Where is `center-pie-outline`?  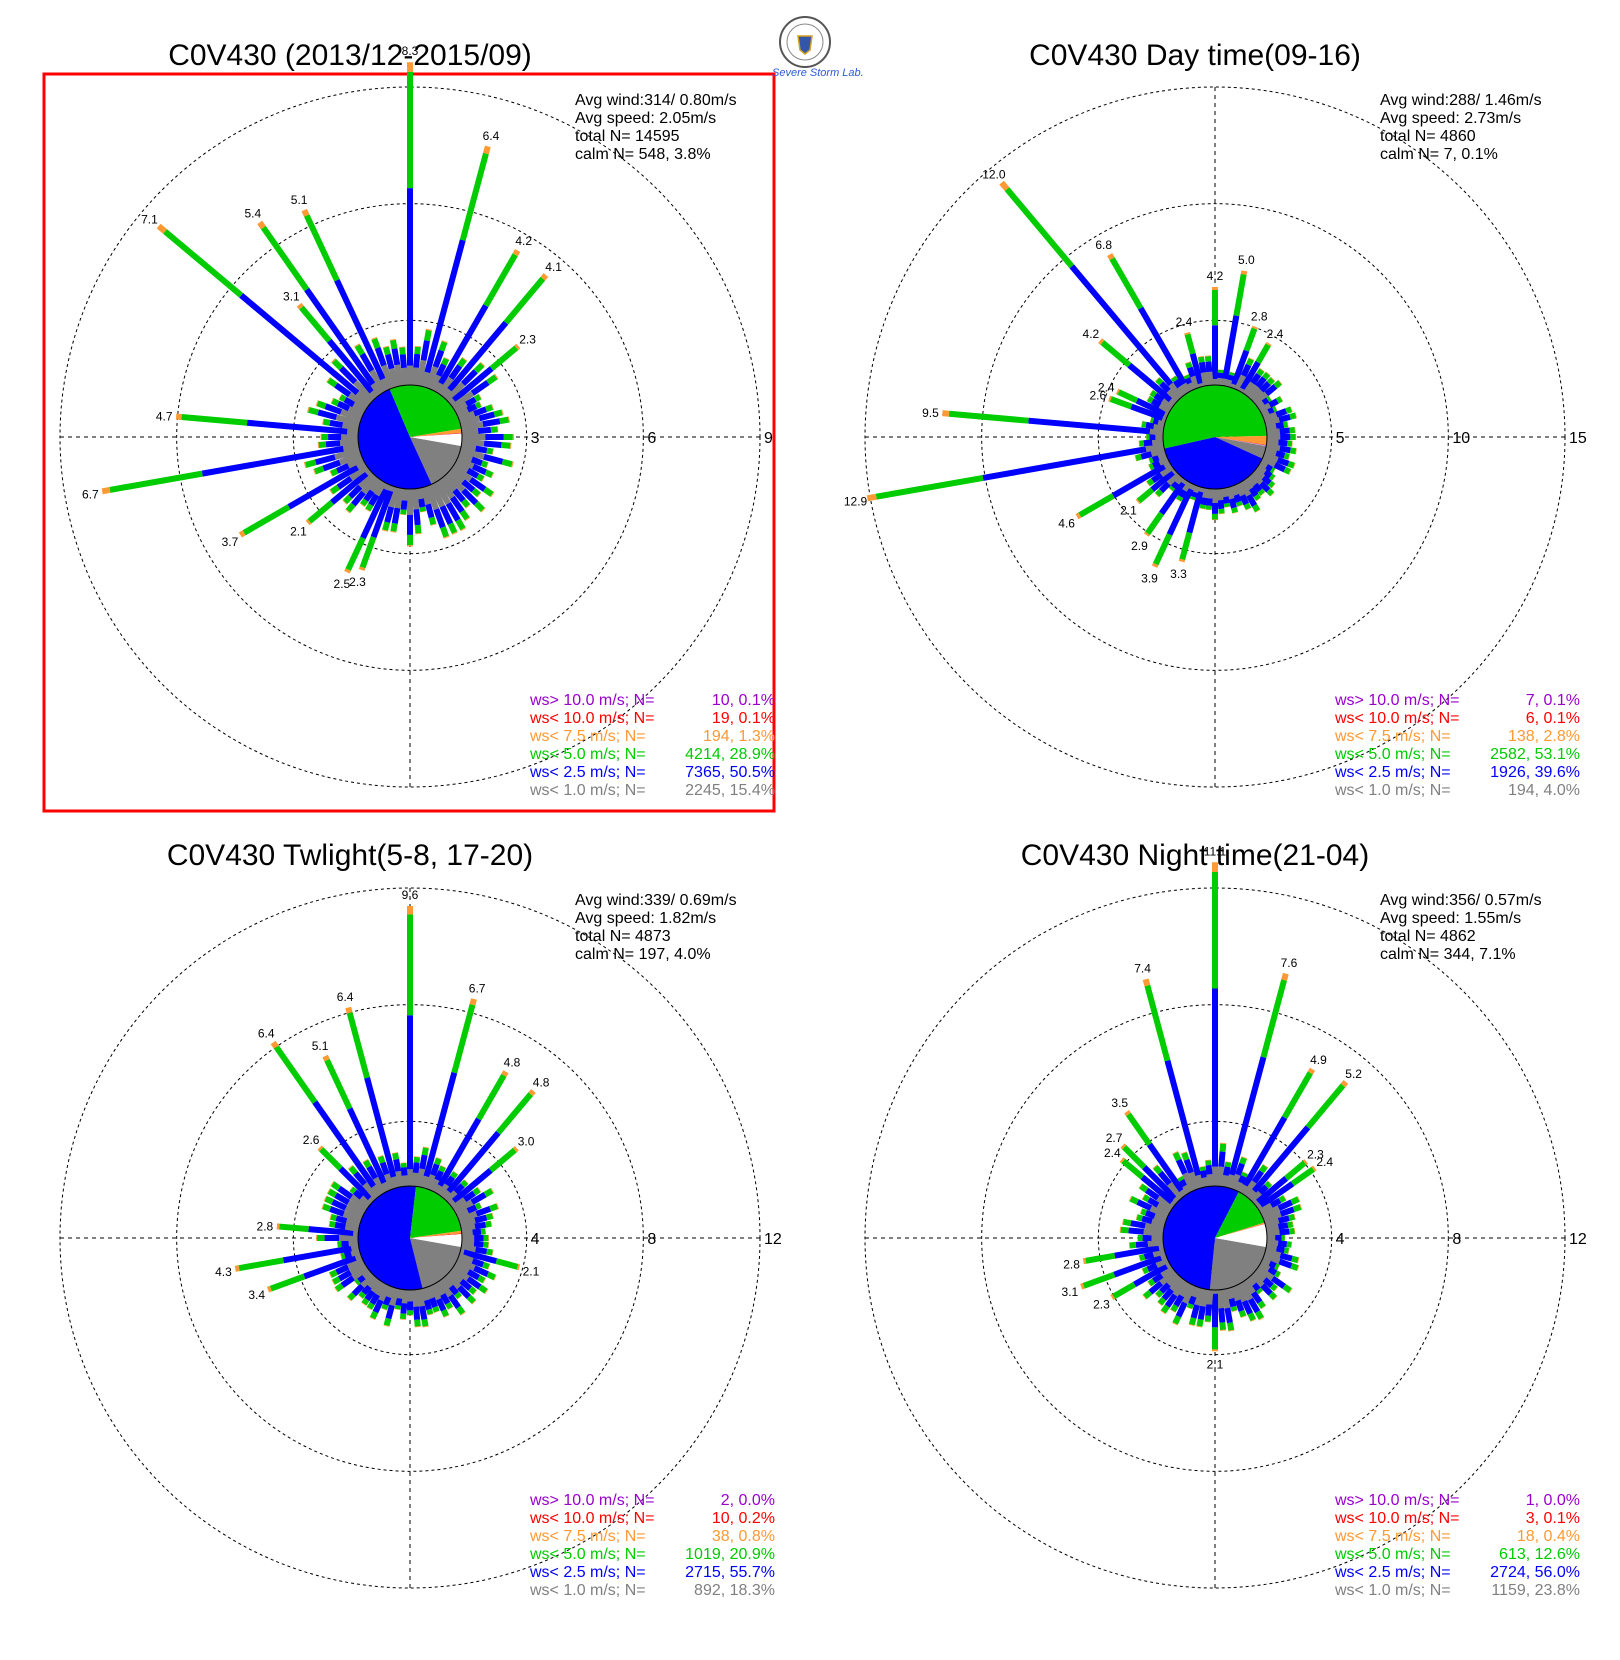 center-pie-outline is located at coordinates (1215, 437).